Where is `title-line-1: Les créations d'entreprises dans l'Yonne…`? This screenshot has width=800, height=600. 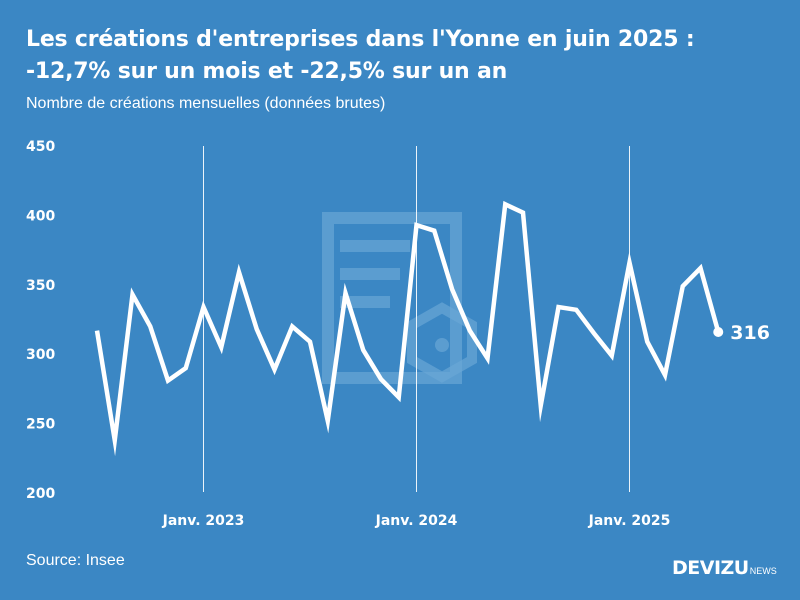 title-line-1: Les créations d'entreprises dans l'Yonne… is located at coordinates (360, 39).